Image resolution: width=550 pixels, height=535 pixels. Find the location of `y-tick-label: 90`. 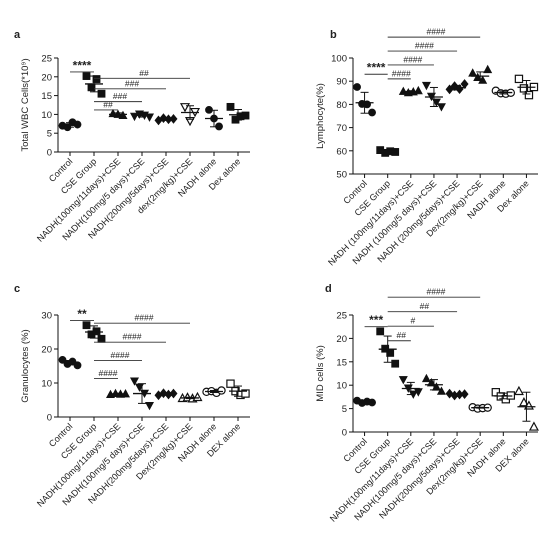

y-tick-label: 90 is located at coordinates (341, 82).